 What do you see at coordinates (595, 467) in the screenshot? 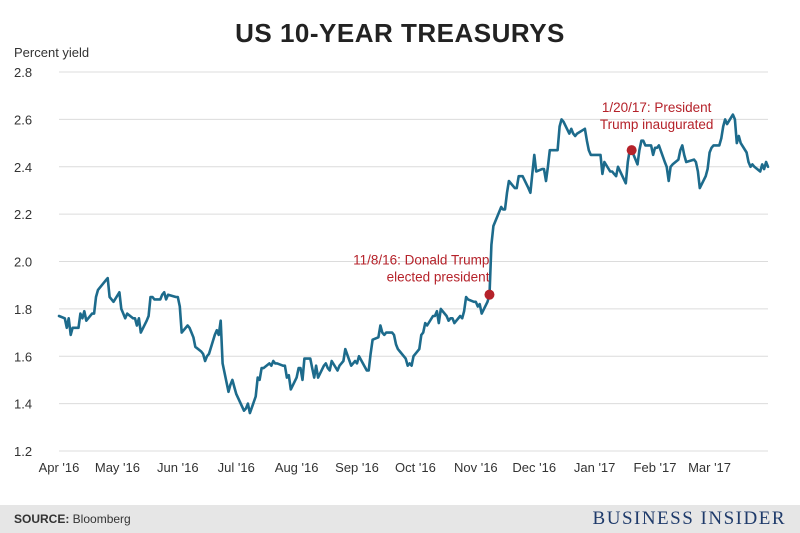
I see `x-tick-label: Jan '17` at bounding box center [595, 467].